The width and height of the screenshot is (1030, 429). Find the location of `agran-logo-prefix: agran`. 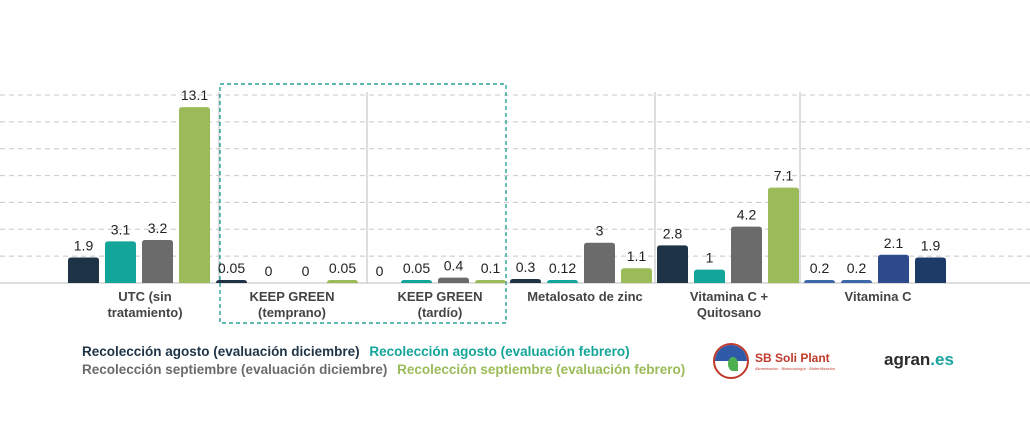

agran-logo-prefix: agran is located at coordinates (907, 359).